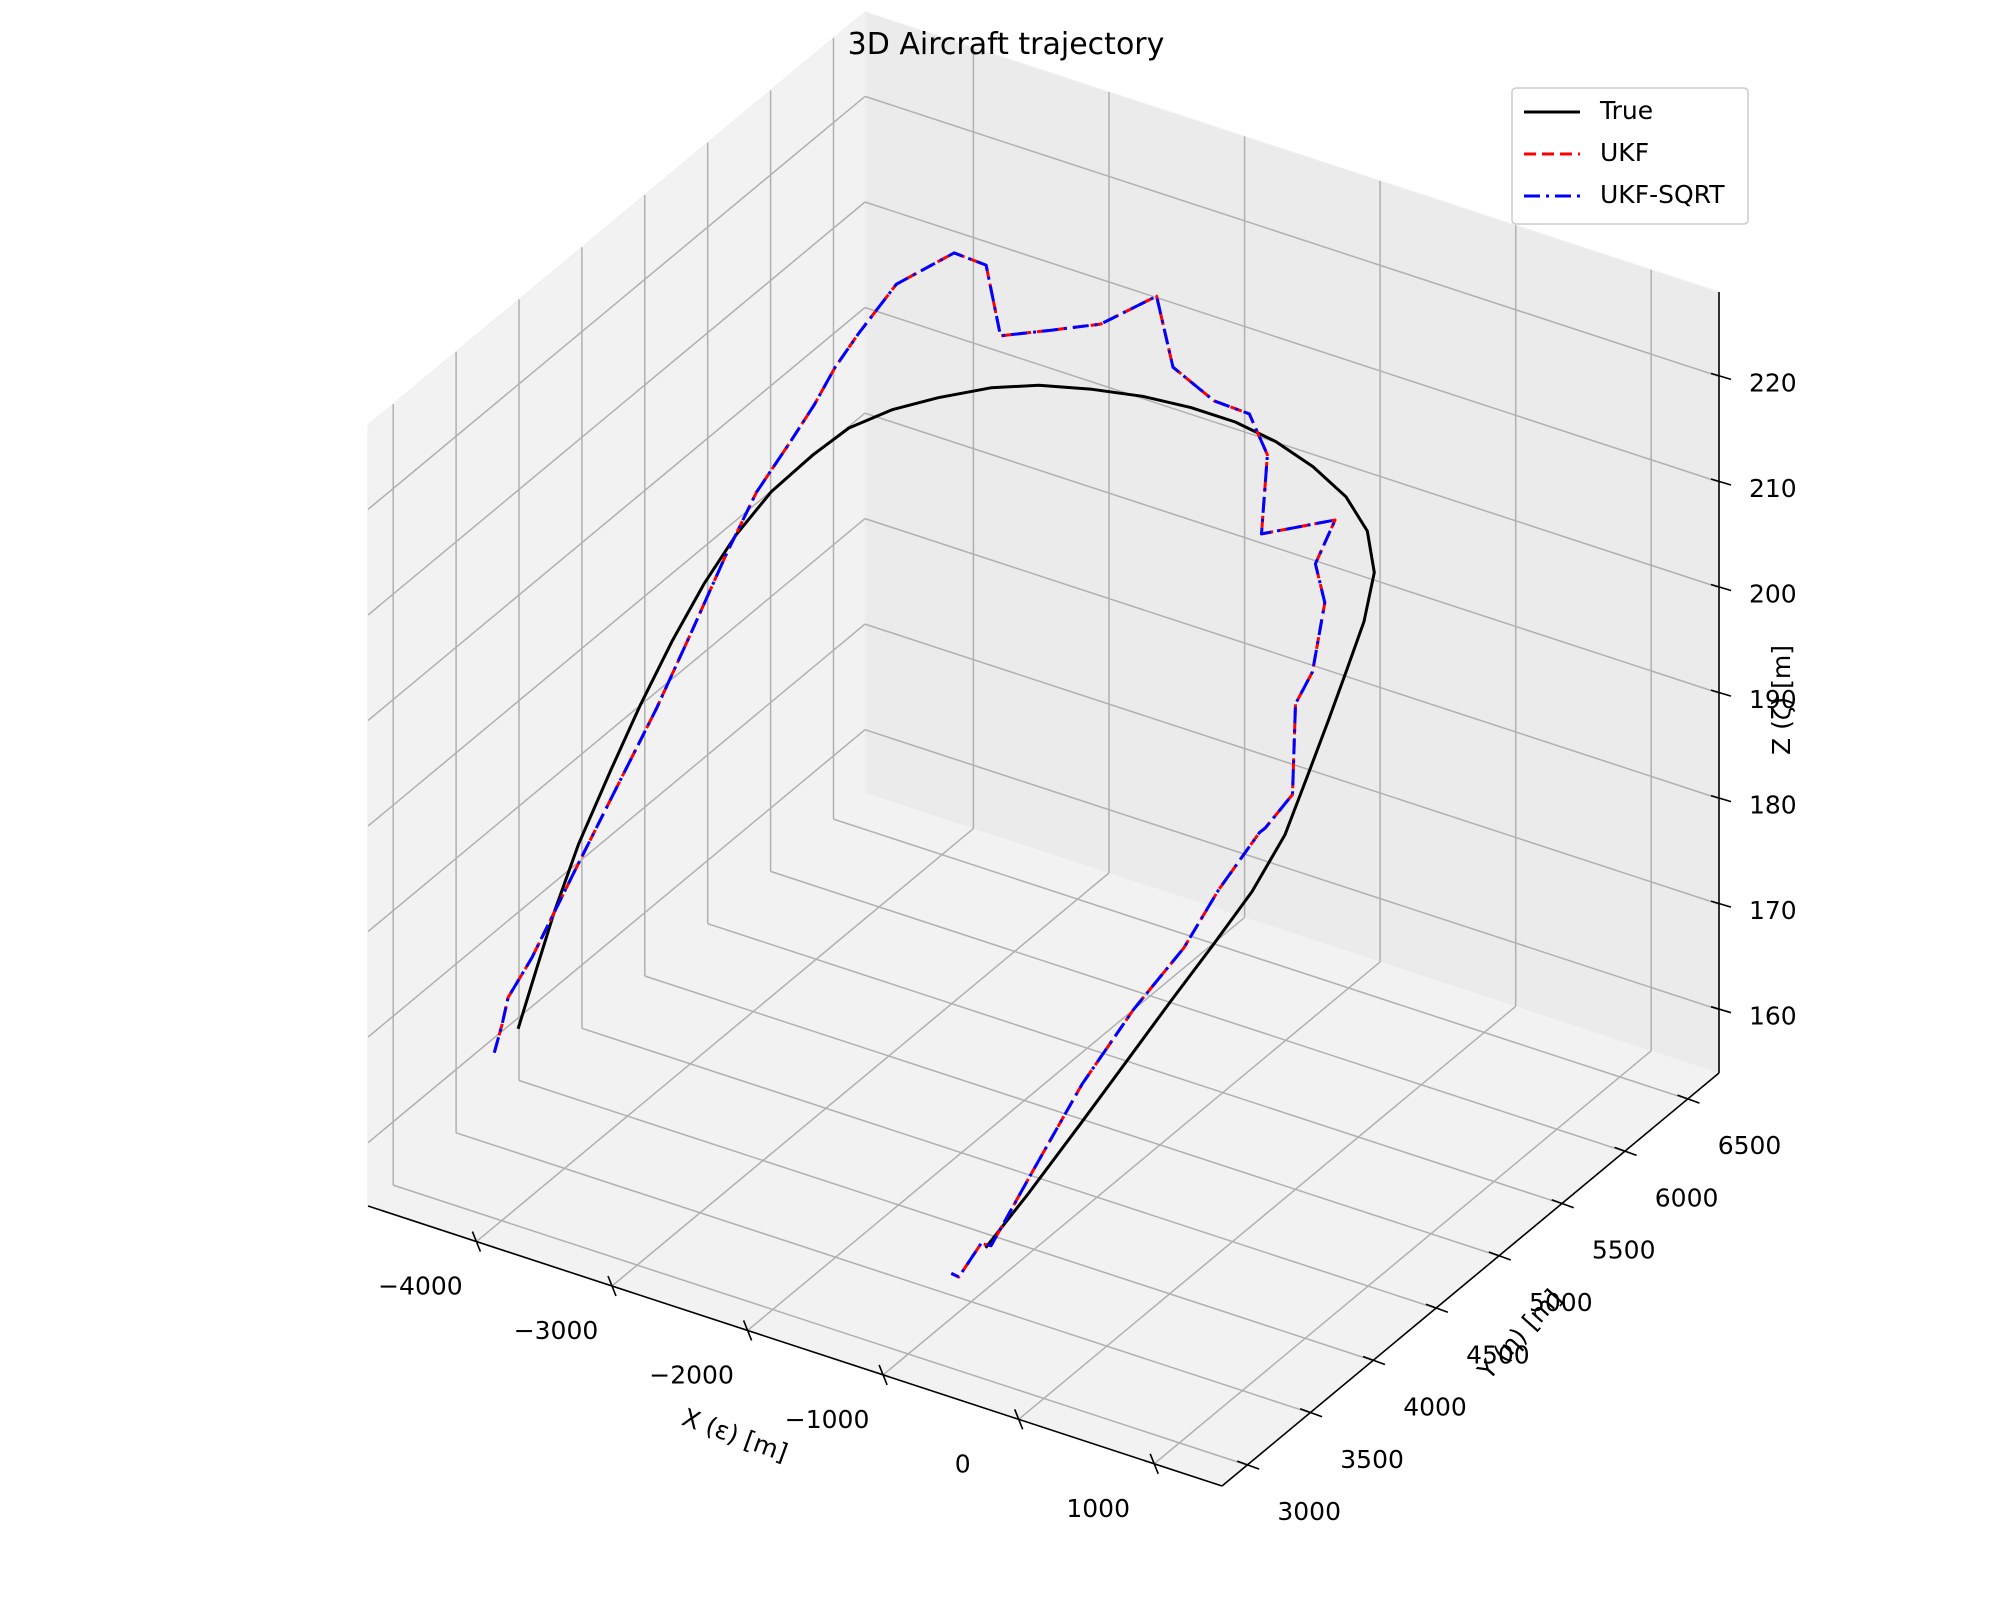  Describe the element at coordinates (1773, 594) in the screenshot. I see `z-tick-label: 200` at that location.